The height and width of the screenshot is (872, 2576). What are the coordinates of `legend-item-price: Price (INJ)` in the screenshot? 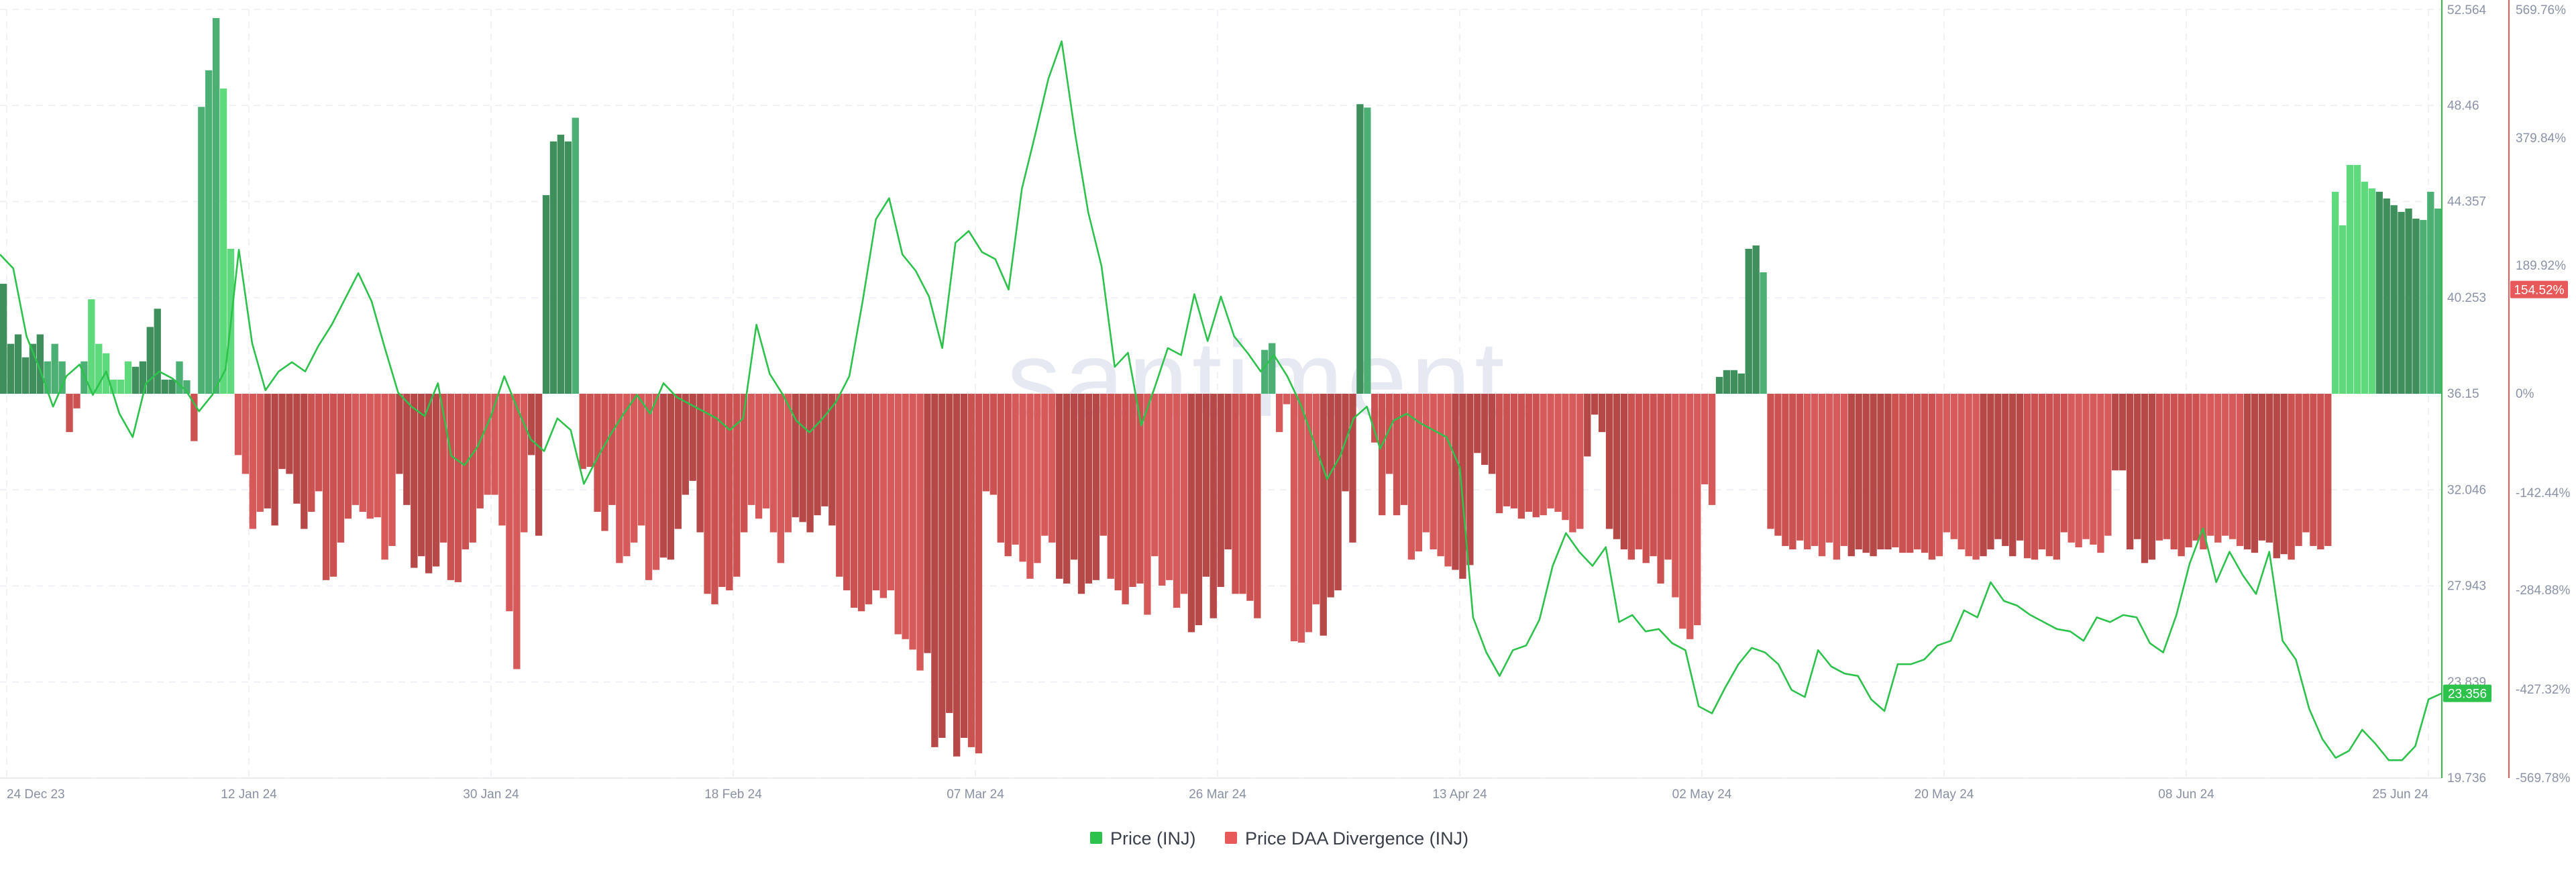 It's located at (1143, 839).